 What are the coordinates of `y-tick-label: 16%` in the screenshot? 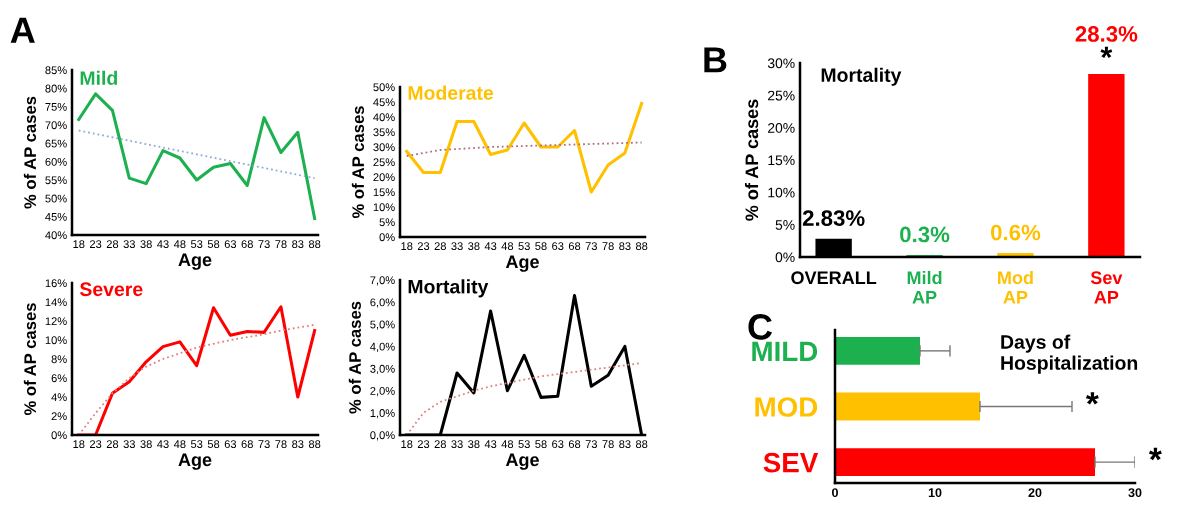 It's located at (56, 283).